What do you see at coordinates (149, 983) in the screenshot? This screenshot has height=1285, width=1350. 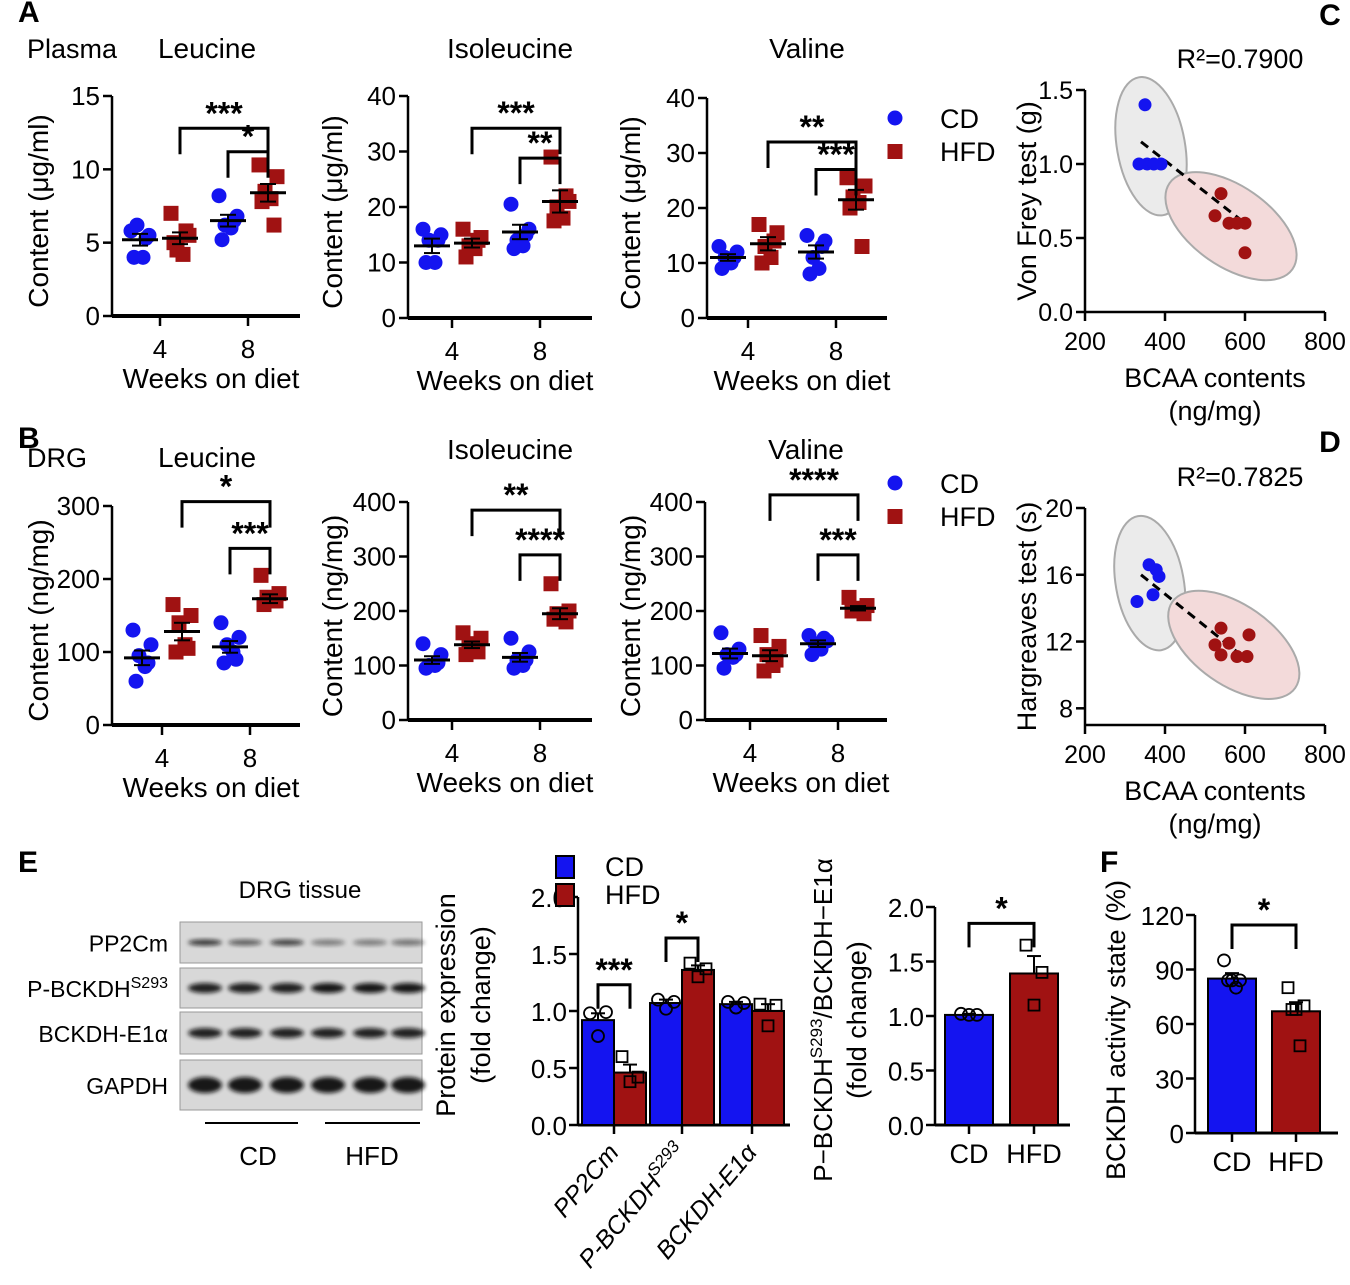 I see `superscript: S293` at bounding box center [149, 983].